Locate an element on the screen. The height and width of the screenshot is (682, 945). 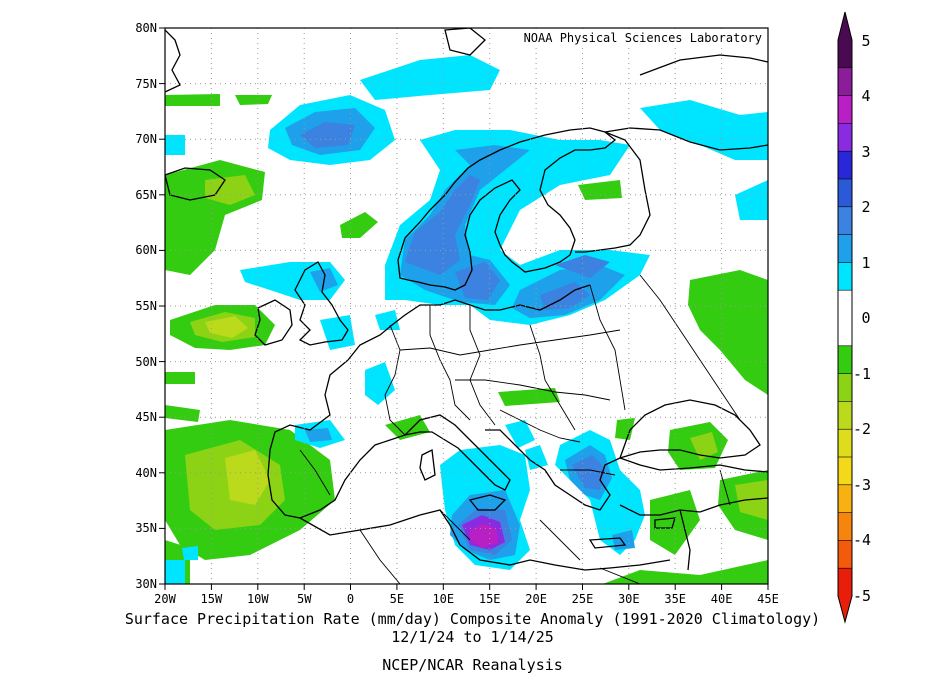
lat-label: 75N is located at coordinates (146, 84).